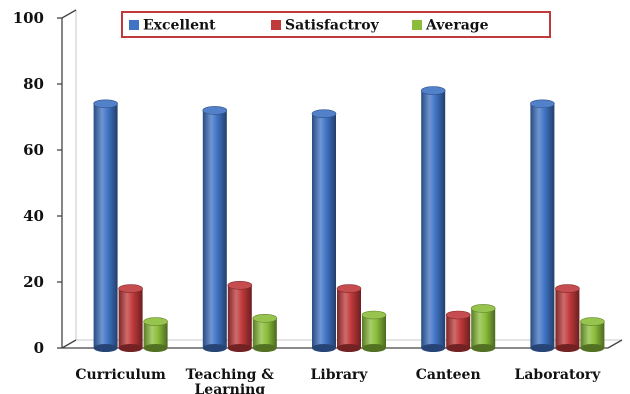 The height and width of the screenshot is (394, 630). What do you see at coordinates (39, 348) in the screenshot?
I see `y-tick-label: 0` at bounding box center [39, 348].